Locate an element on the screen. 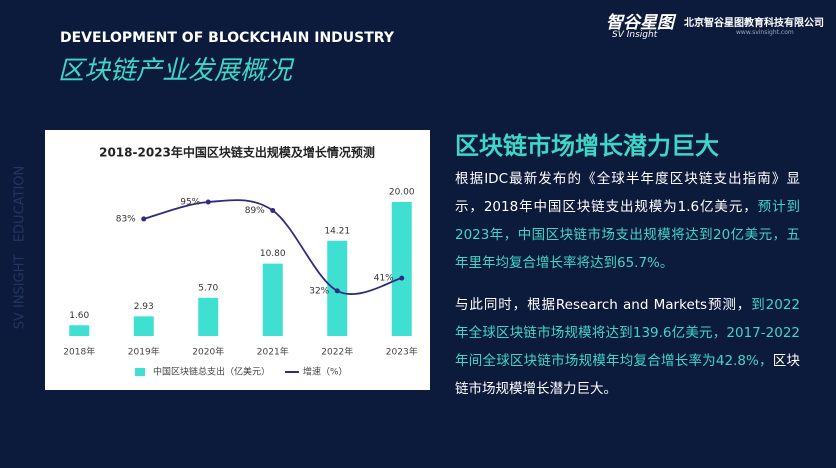 The width and height of the screenshot is (836, 468). value-label: 95% is located at coordinates (190, 203).